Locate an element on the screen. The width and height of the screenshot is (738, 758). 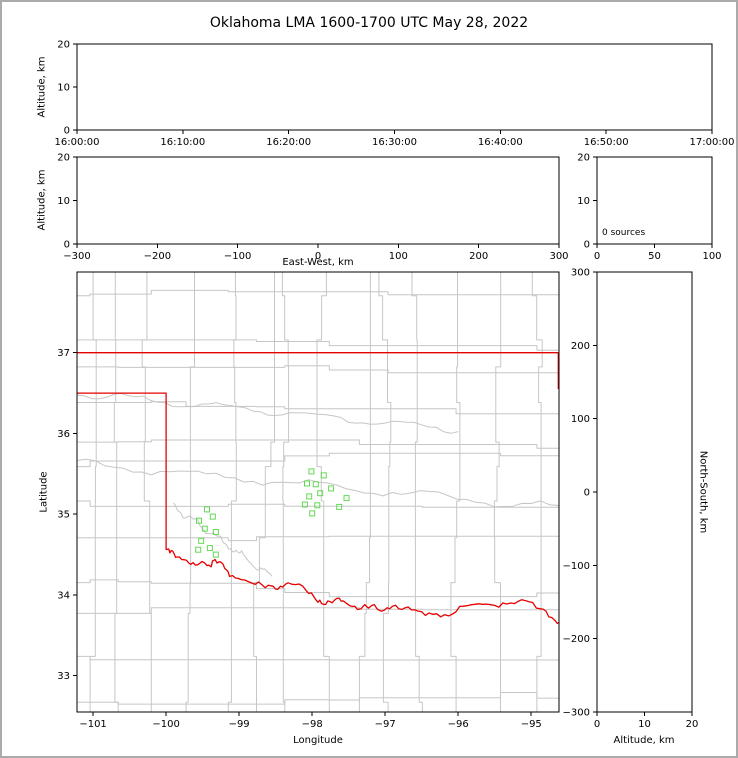
x-tick-label: −99 is located at coordinates (239, 724).